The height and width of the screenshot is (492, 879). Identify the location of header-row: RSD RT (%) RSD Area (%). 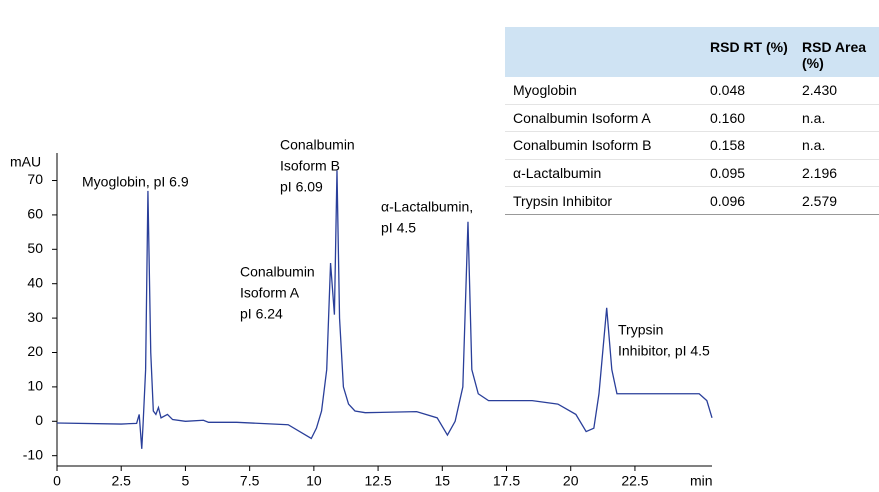
(692, 52).